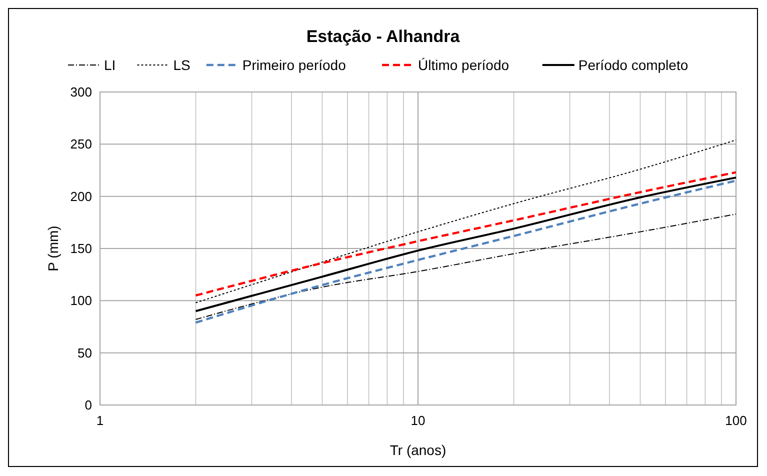 The image size is (767, 476). What do you see at coordinates (81, 300) in the screenshot?
I see `y-tick-label: 100` at bounding box center [81, 300].